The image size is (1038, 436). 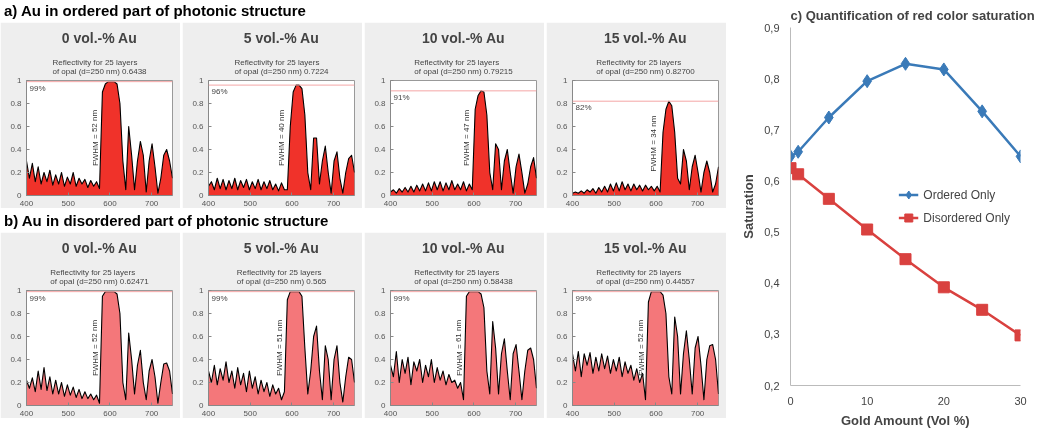 I want to click on chart-subtitle: Reflectivity for 25 layers of opal (d=250 nm) 0.44557, so click(x=646, y=276).